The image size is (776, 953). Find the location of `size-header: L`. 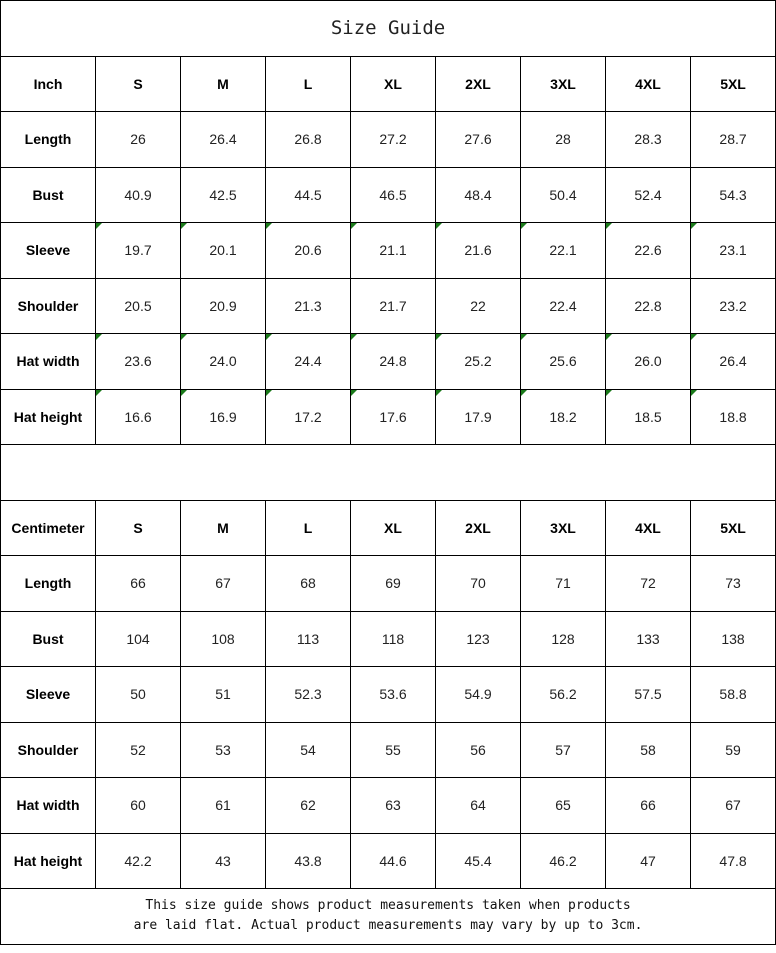

size-header: L is located at coordinates (308, 83).